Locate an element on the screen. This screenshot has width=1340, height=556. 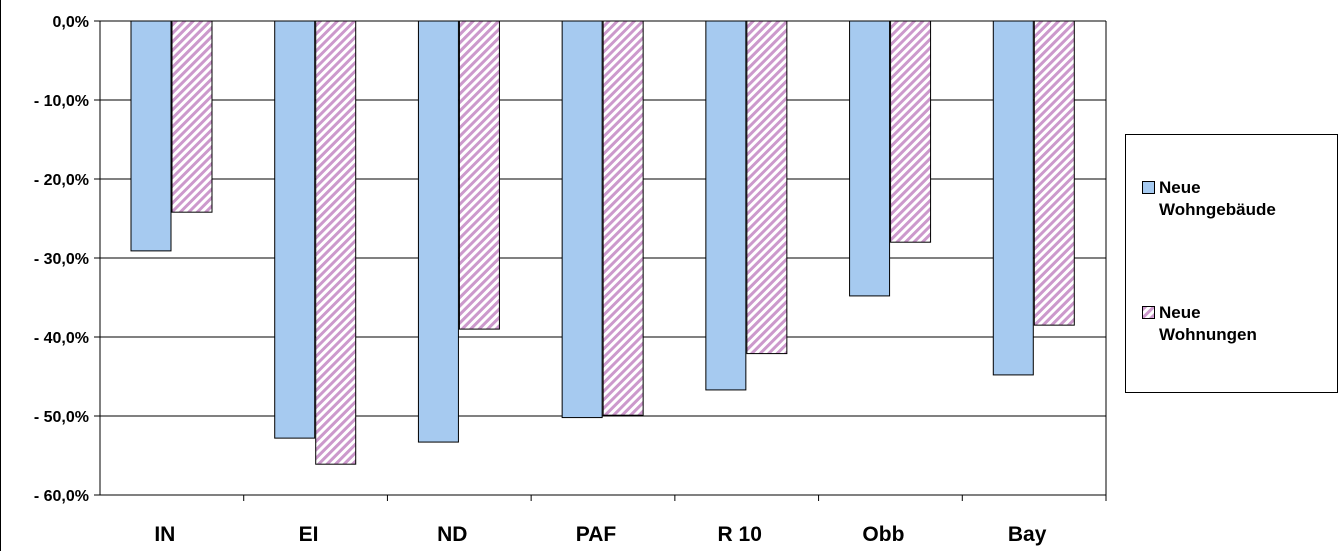
legend-item-wohngebaeude: Neue Wohngebäude is located at coordinates (1225, 199).